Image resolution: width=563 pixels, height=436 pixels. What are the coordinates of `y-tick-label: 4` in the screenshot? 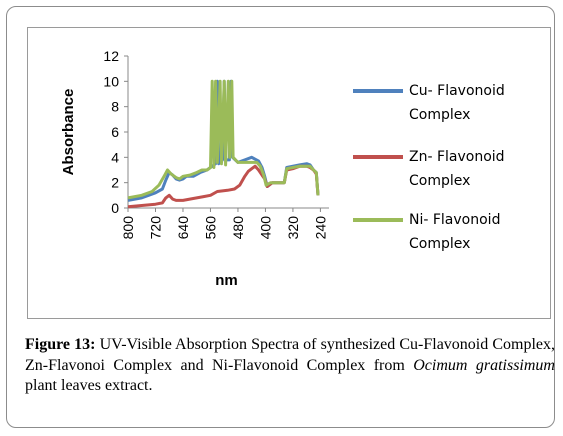 It's located at (115, 157).